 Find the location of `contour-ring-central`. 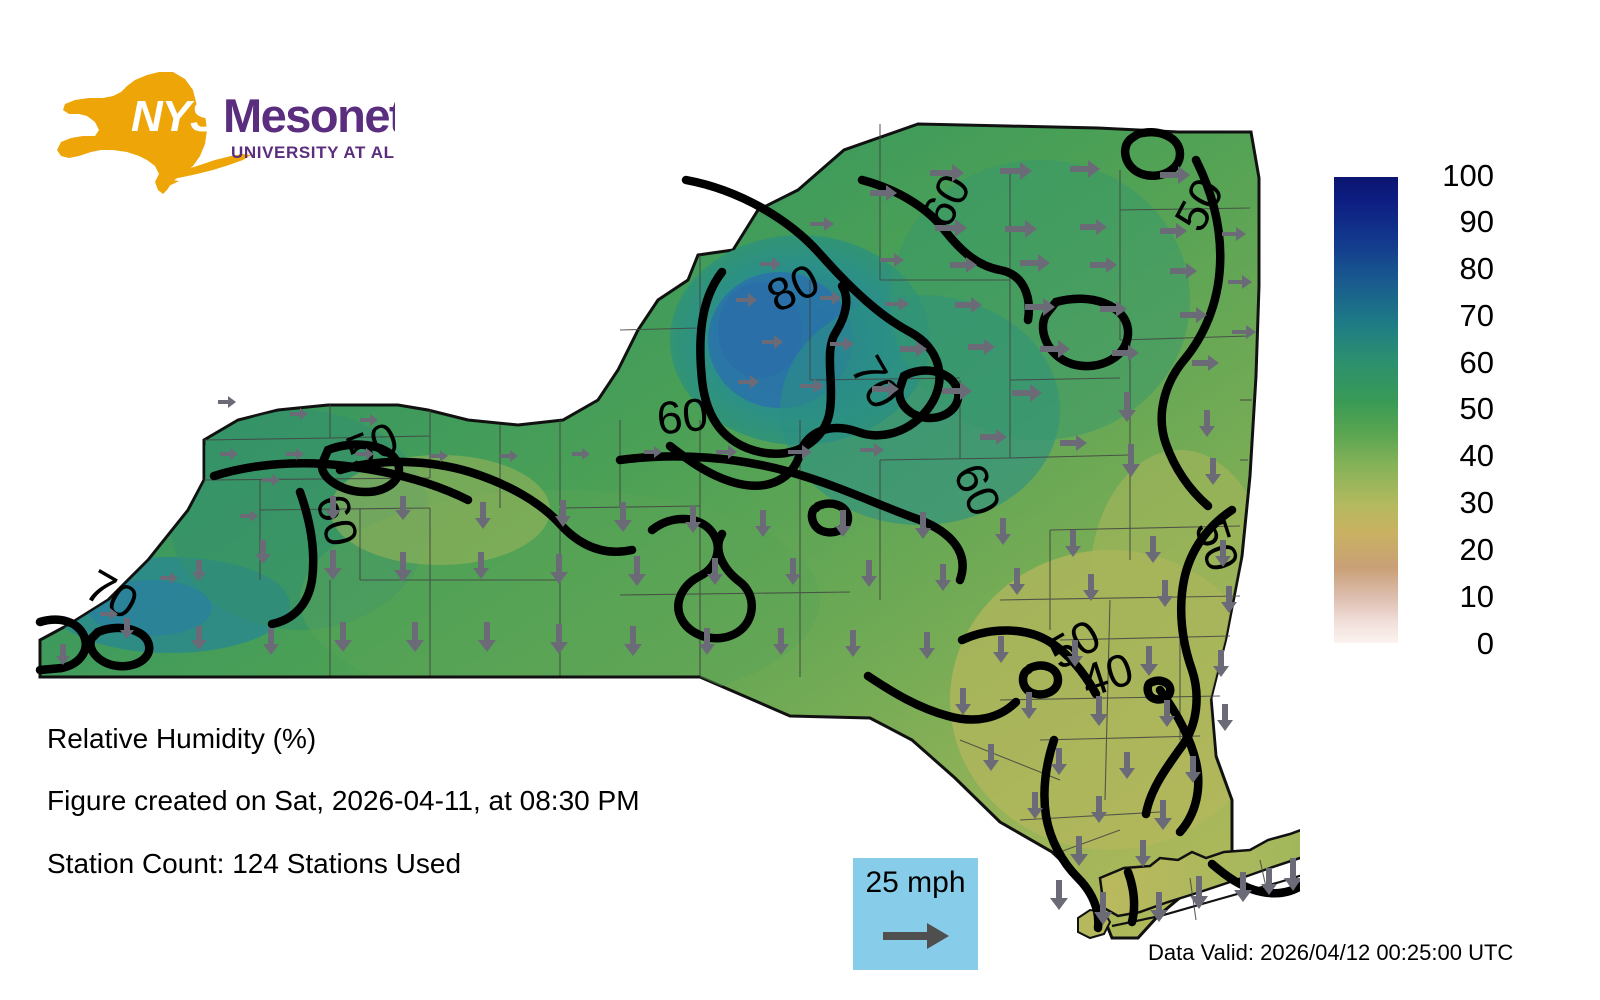

contour-ring-central is located at coordinates (830, 518).